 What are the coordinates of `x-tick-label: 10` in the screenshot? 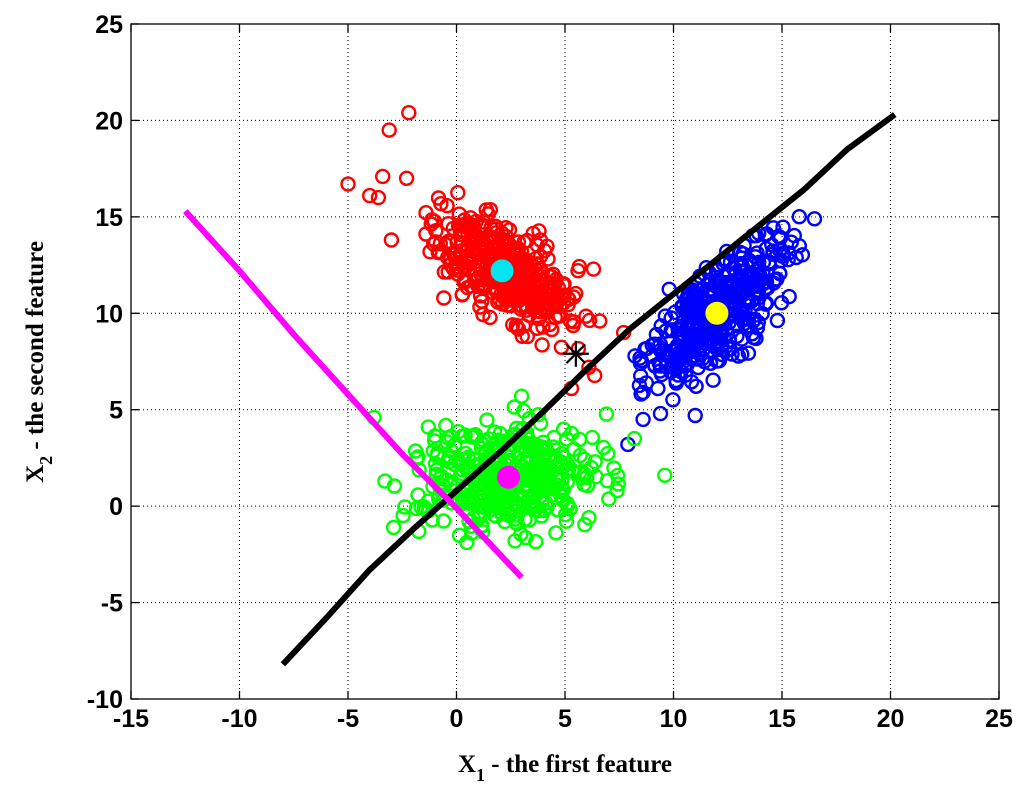 It's located at (674, 719).